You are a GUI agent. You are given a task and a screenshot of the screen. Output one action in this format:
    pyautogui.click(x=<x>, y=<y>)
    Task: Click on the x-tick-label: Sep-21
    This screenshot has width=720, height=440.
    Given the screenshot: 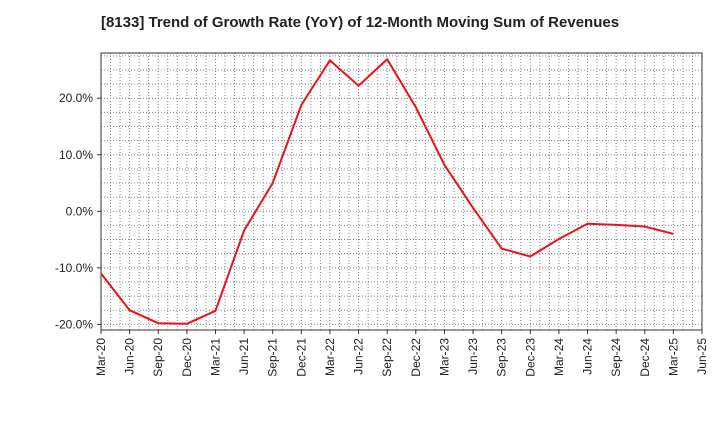 What is the action you would take?
    pyautogui.click(x=273, y=357)
    